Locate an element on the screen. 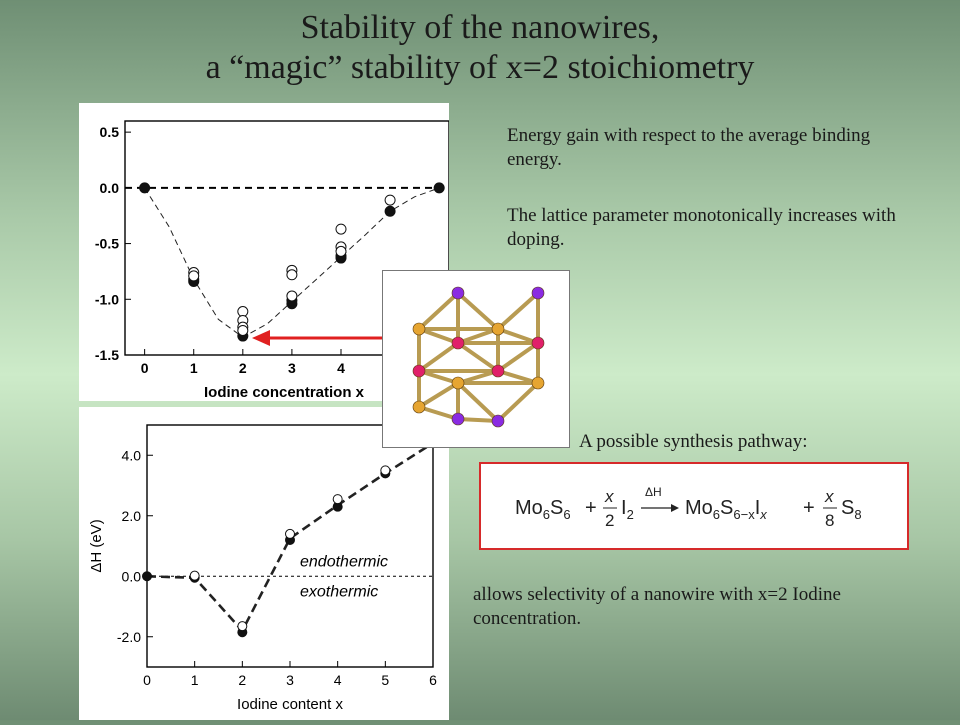  x-tick-label: 5 is located at coordinates (385, 680).